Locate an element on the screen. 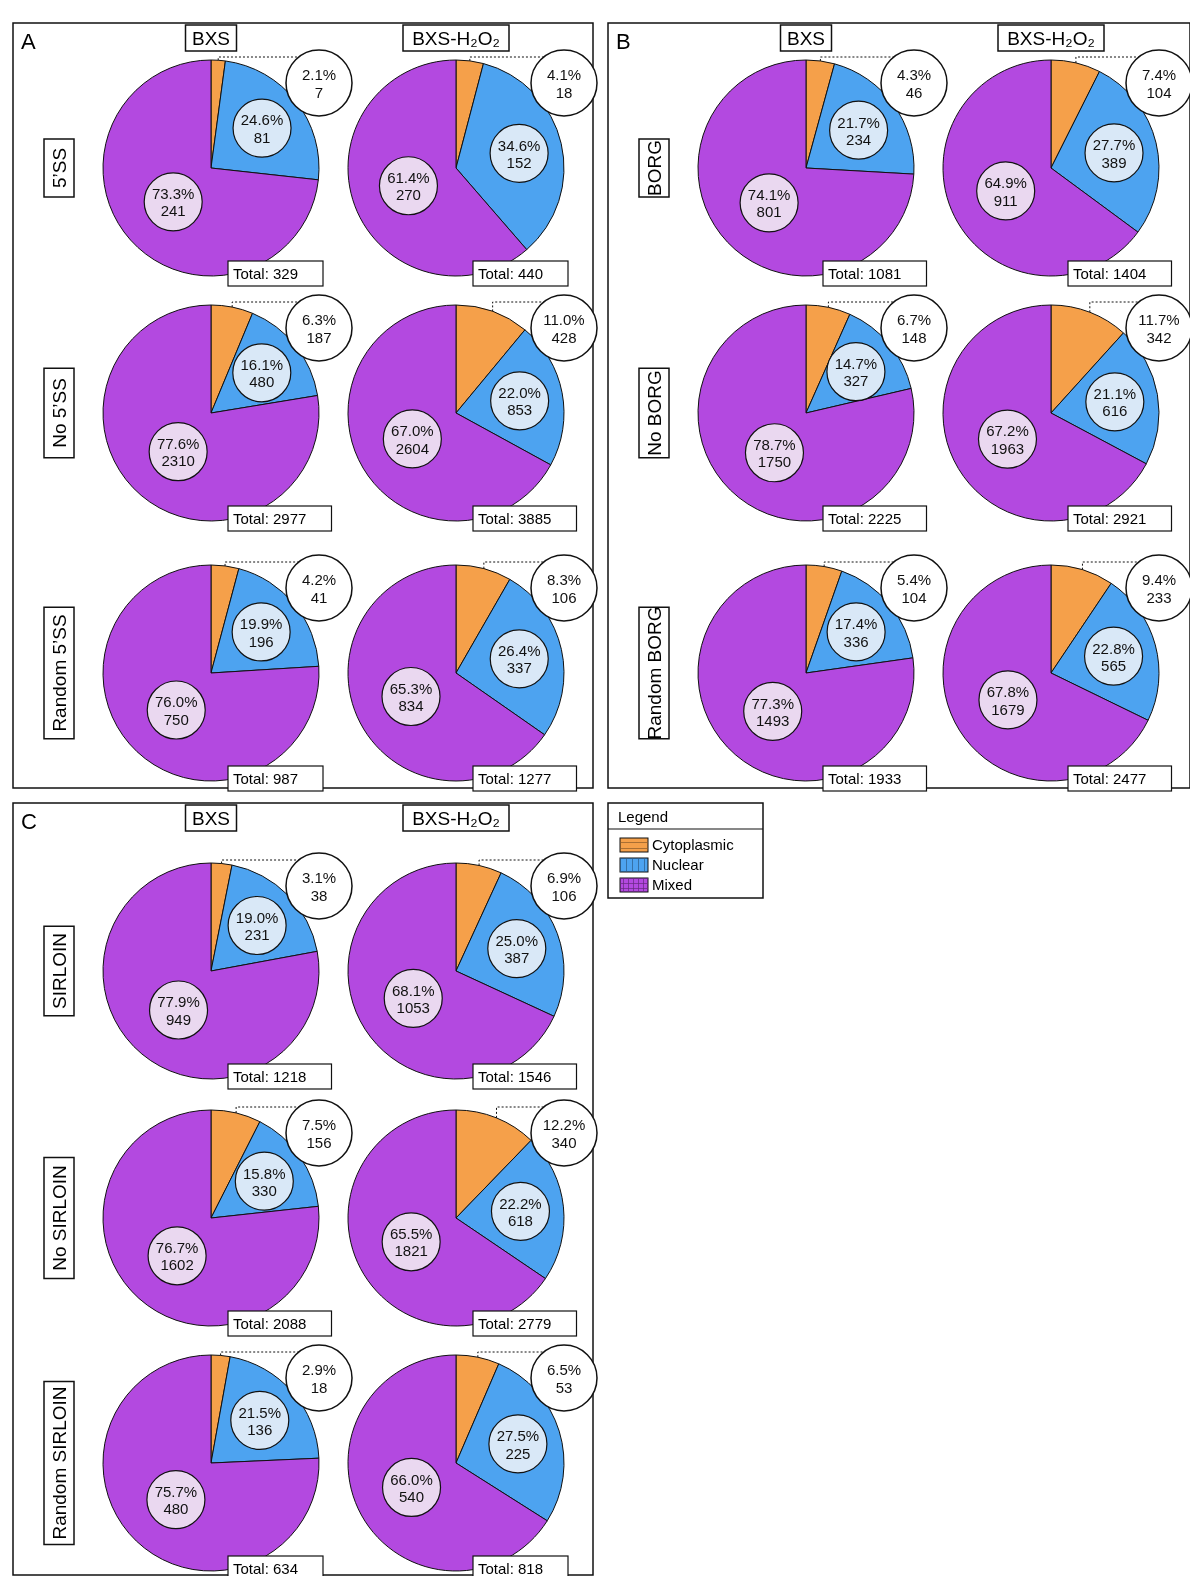 This screenshot has width=1198, height=1589. data-label: 14.7% 327 is located at coordinates (856, 371).